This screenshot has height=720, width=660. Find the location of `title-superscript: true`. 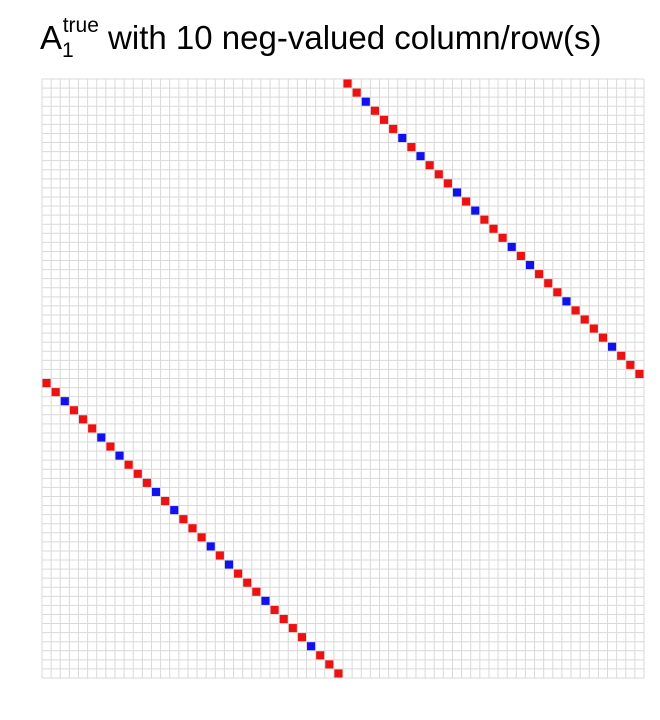

title-superscript: true is located at coordinates (80, 25).